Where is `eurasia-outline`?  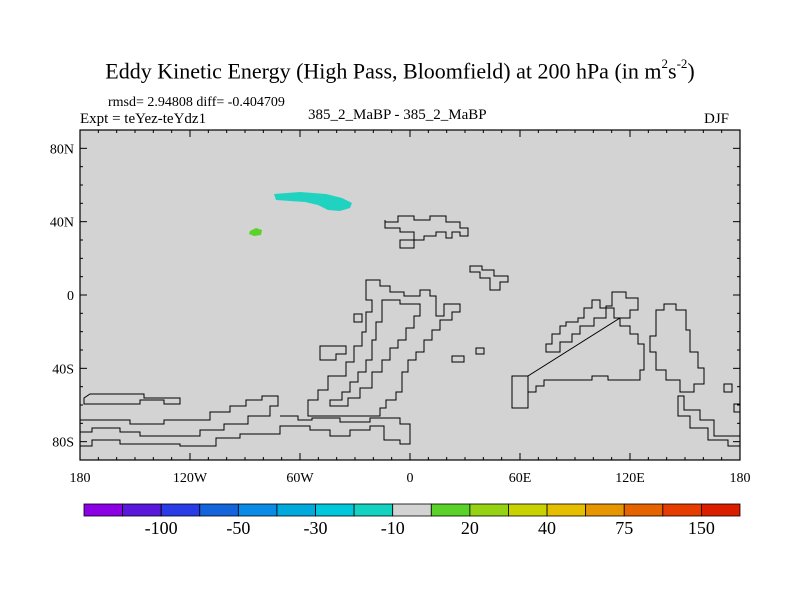
eurasia-outline is located at coordinates (426, 228).